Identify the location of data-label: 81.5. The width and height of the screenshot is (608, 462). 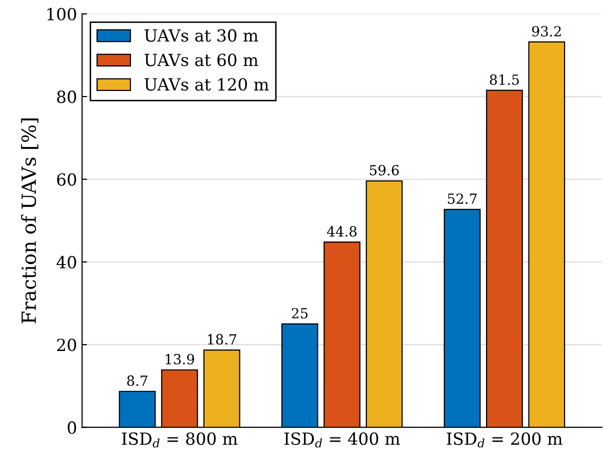
(504, 79).